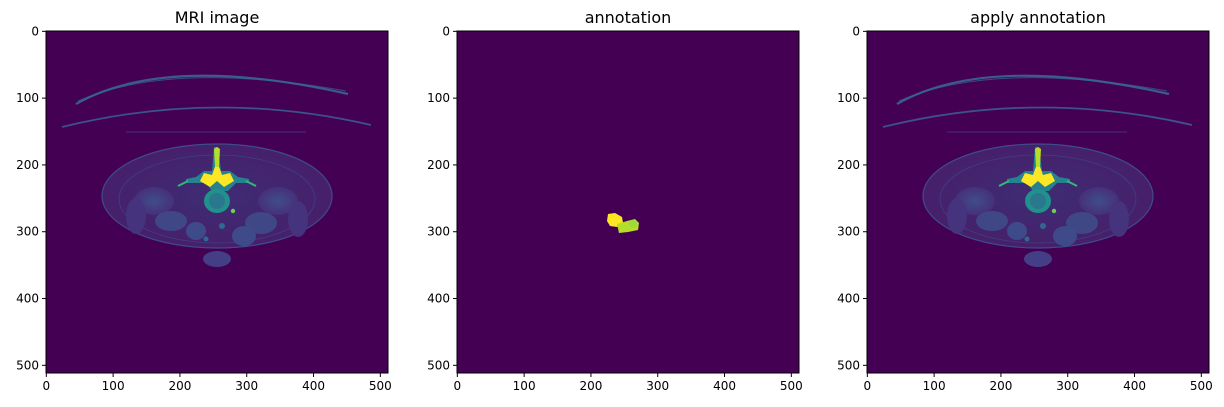 The height and width of the screenshot is (407, 1224). Describe the element at coordinates (628, 17) in the screenshot. I see `panel-title: annotation` at that location.